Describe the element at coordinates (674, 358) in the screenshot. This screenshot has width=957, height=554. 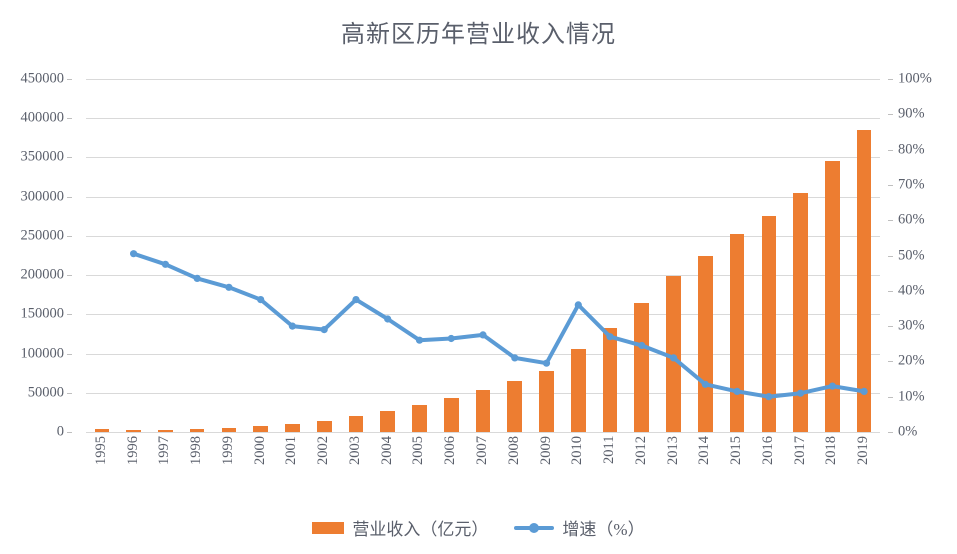
I see `line-point-2013` at that location.